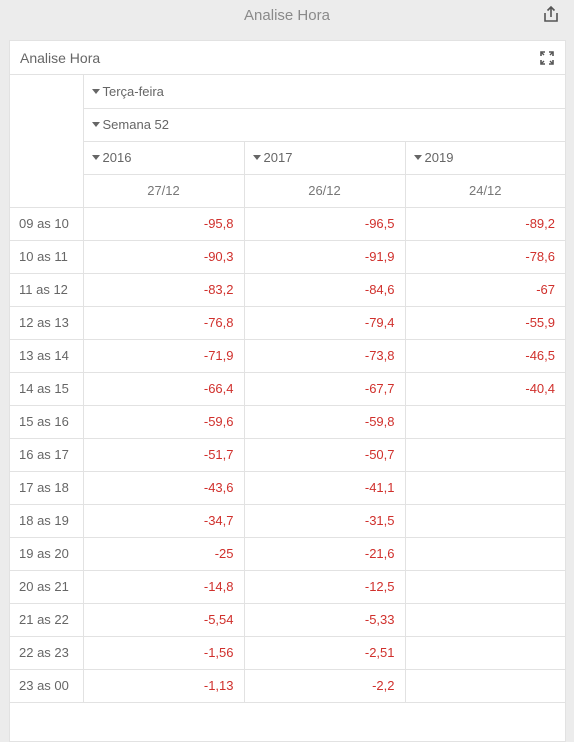 This screenshot has width=574, height=742. Describe the element at coordinates (287, 58) in the screenshot. I see `card-header: Analise Hora` at that location.